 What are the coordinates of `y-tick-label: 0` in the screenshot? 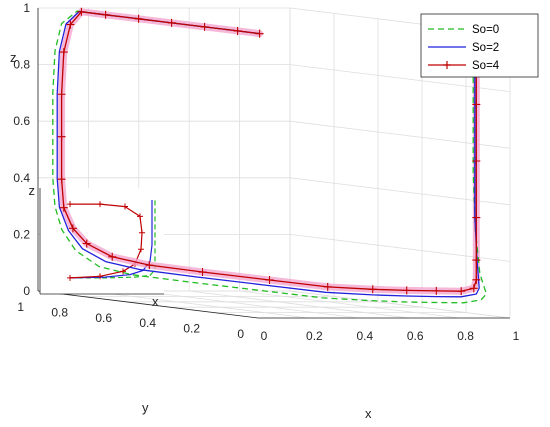 It's located at (240, 334).